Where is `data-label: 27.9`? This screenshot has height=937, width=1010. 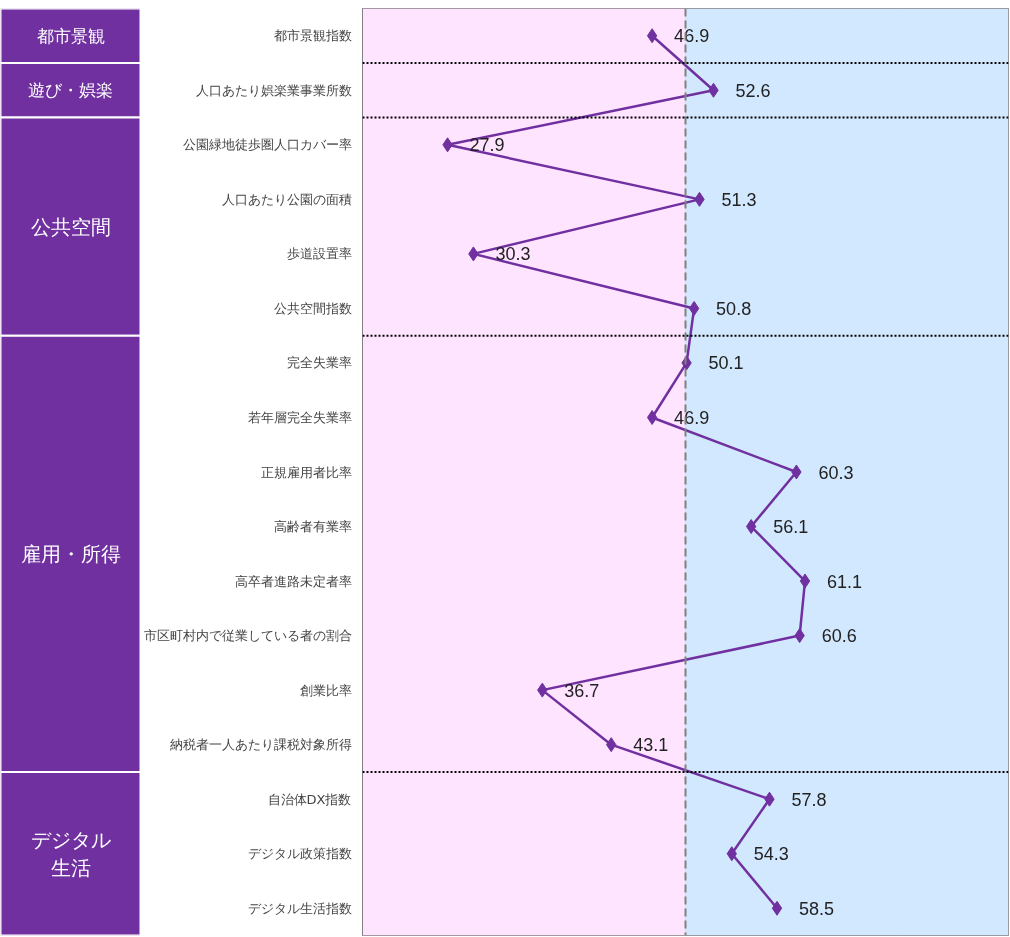 data-label: 27.9 is located at coordinates (487, 145).